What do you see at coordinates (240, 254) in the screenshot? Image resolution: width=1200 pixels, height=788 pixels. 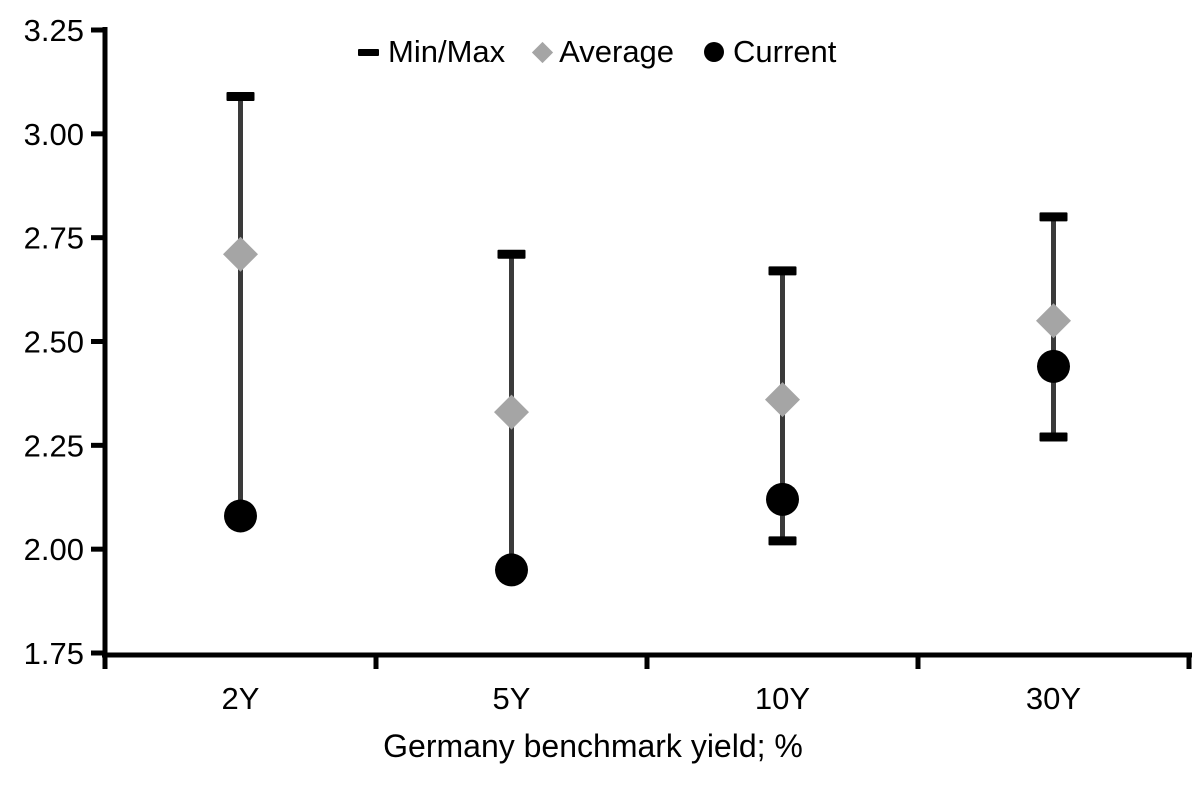 I see `average-marker-2Y` at bounding box center [240, 254].